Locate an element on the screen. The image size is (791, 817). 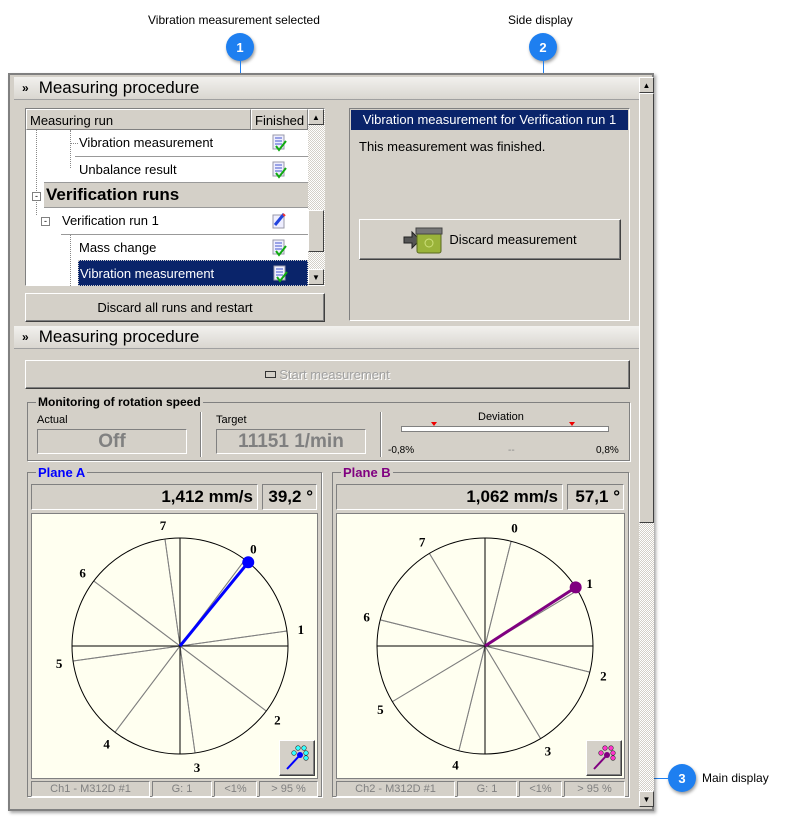
discard-measurement-button: Discard measurement is located at coordinates (490, 239).